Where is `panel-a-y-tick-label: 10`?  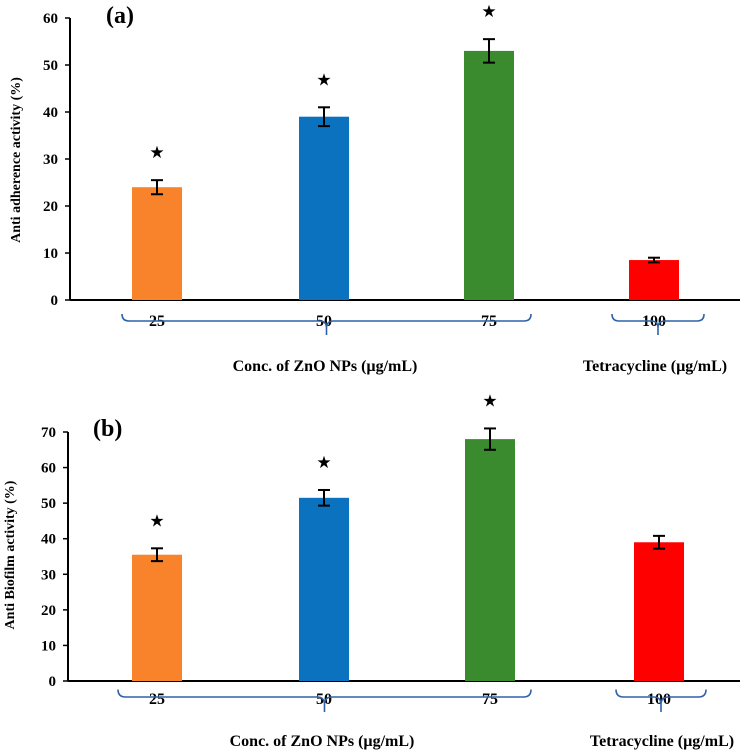
panel-a-y-tick-label: 10 is located at coordinates (50, 254).